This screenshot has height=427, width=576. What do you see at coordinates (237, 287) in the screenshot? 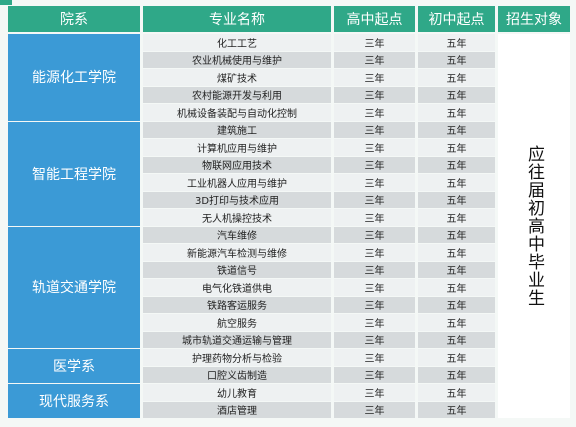
I see `major-name: 电气化铁道供电` at bounding box center [237, 287].